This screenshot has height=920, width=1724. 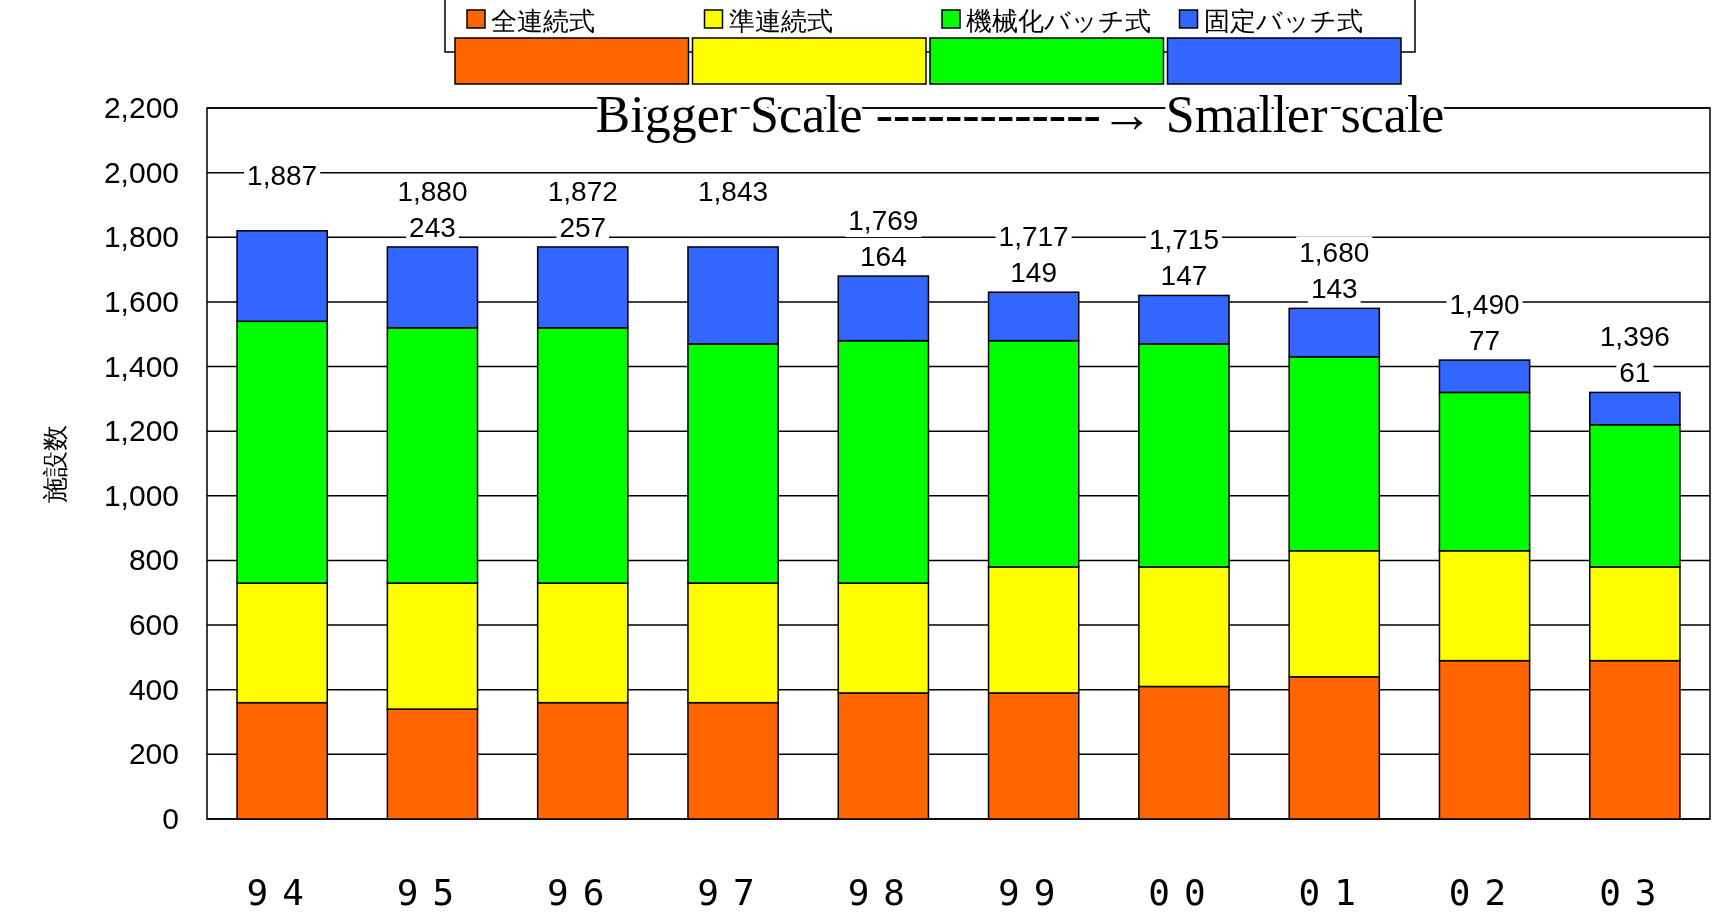 I want to click on annotation: 147, so click(x=1184, y=276).